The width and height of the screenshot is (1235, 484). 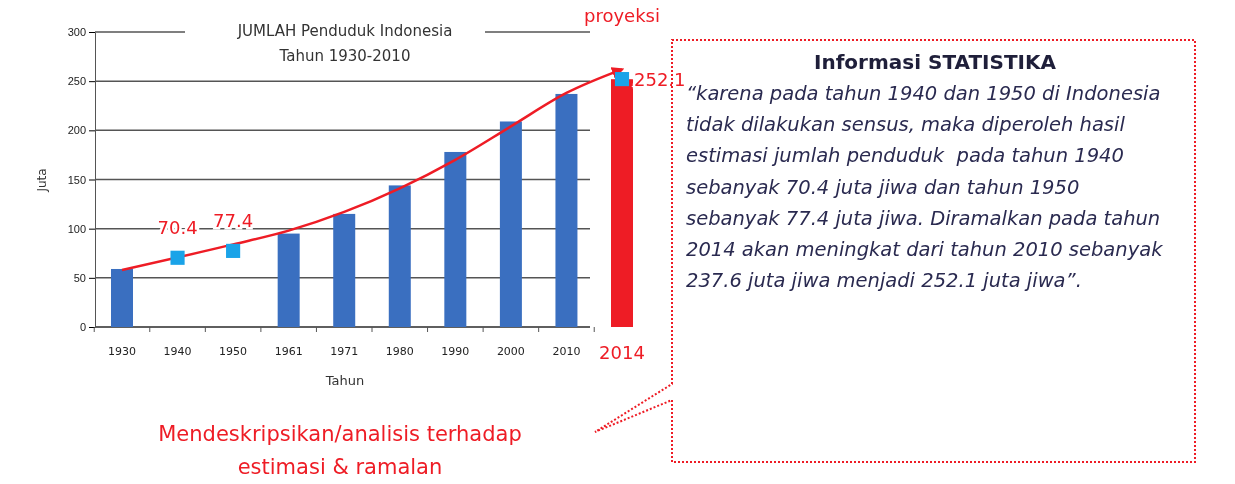 I want to click on y-tick-label: 50, so click(x=79, y=277).